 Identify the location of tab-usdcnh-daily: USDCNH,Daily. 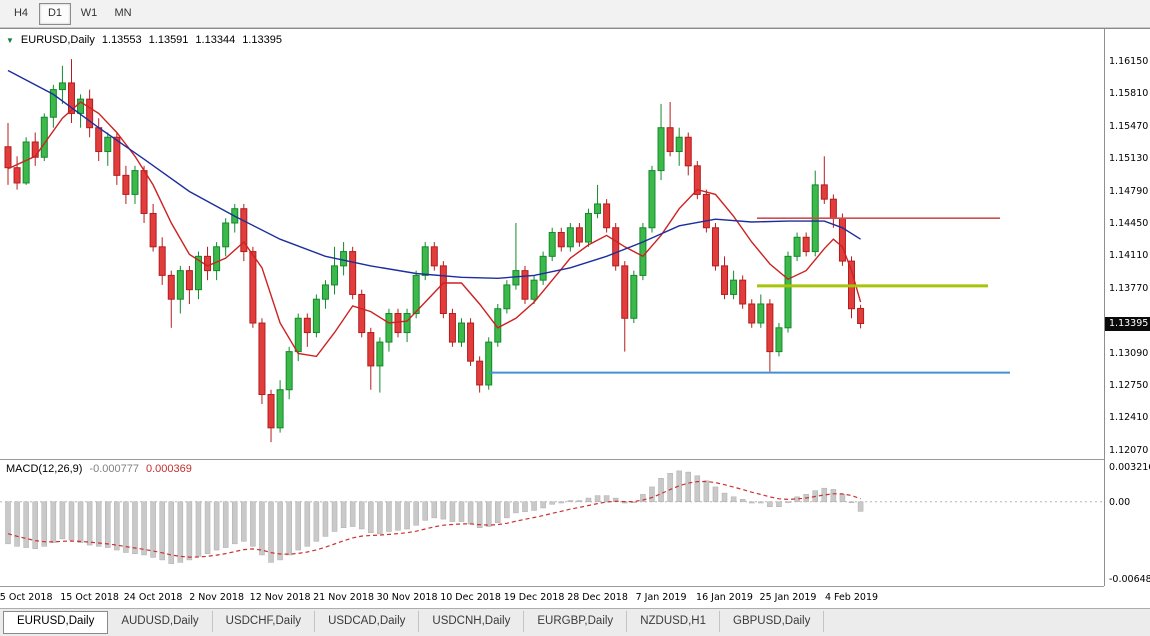
(472, 621).